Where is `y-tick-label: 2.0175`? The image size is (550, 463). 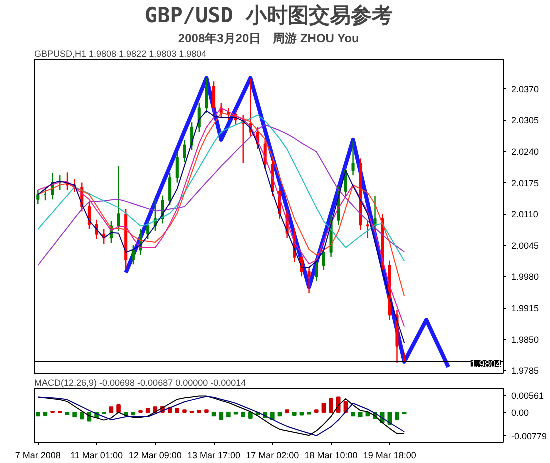 y-tick-label: 2.0175 is located at coordinates (526, 183).